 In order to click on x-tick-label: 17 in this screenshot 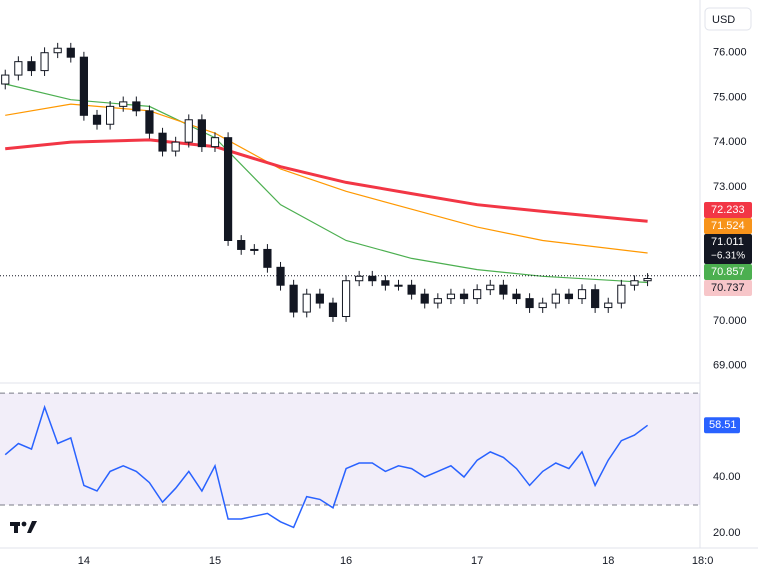, I will do `click(477, 561)`.